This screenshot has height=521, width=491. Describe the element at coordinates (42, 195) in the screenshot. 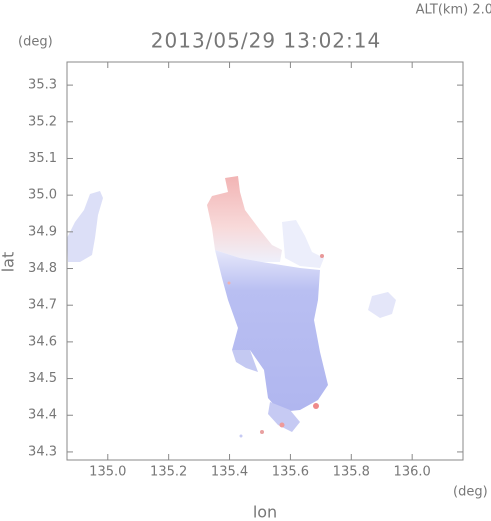

I see `y-tick-label: 35.0` at that location.